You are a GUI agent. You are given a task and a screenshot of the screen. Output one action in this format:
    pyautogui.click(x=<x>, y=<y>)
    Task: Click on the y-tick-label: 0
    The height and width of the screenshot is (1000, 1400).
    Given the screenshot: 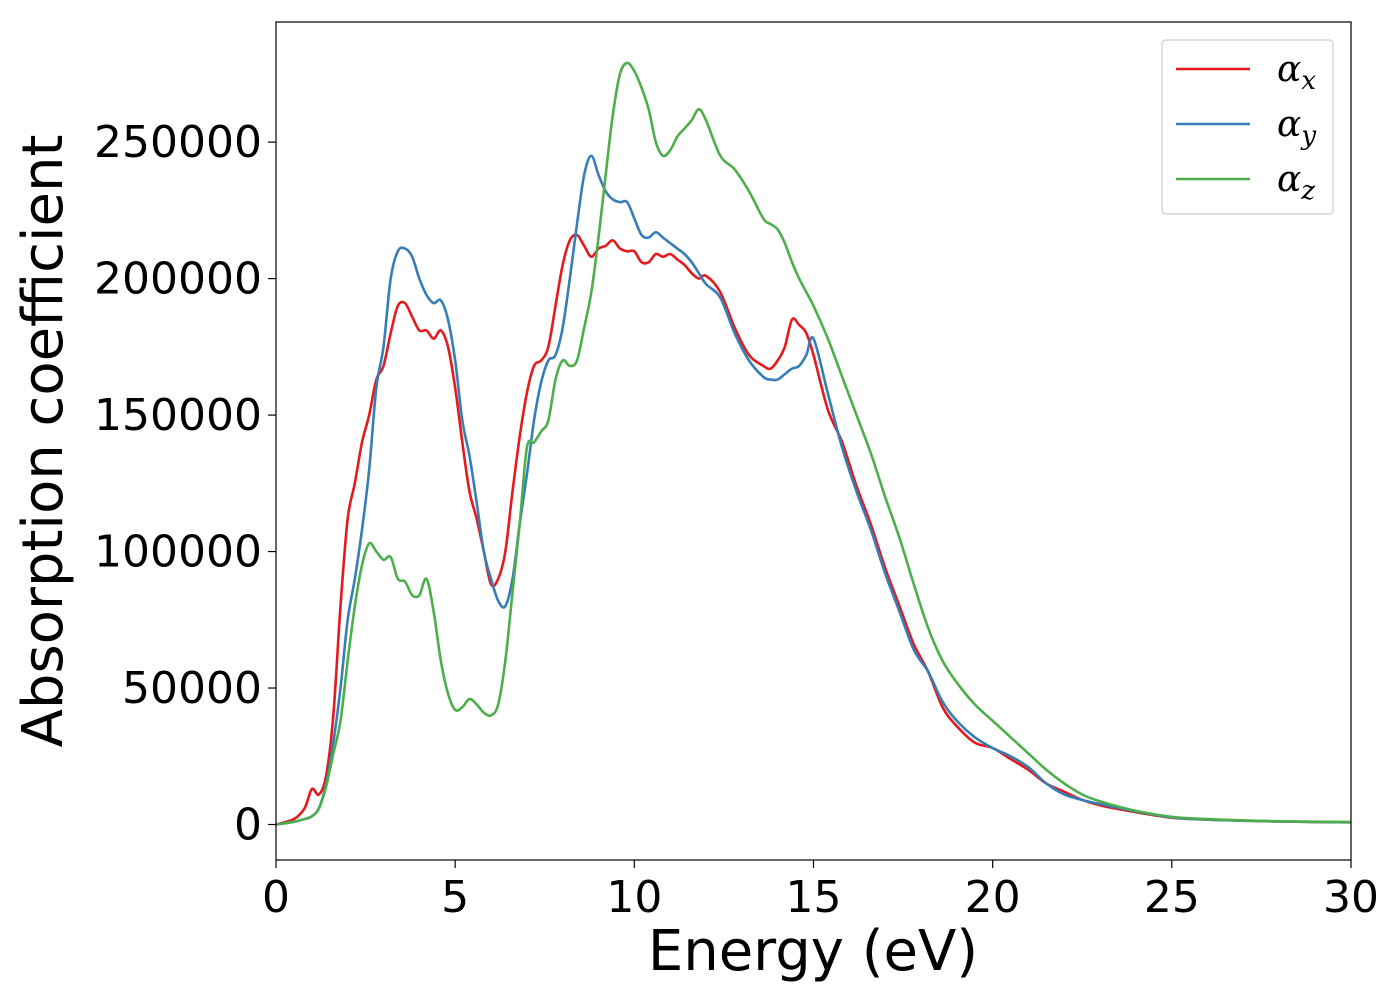 What is the action you would take?
    pyautogui.click(x=248, y=825)
    